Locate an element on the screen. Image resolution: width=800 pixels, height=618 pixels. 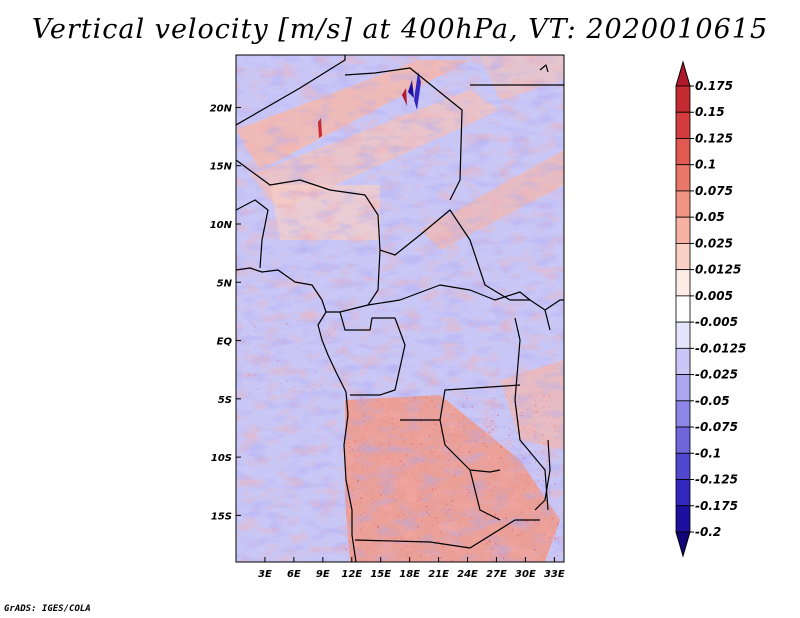
y-tick-label: 15N is located at coordinates (221, 167).